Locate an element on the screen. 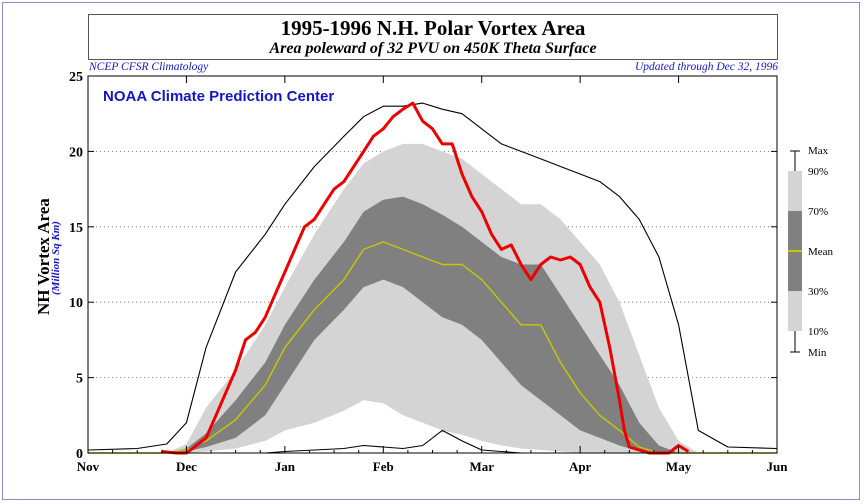 The image size is (864, 504). x-tick-label: May is located at coordinates (679, 466).